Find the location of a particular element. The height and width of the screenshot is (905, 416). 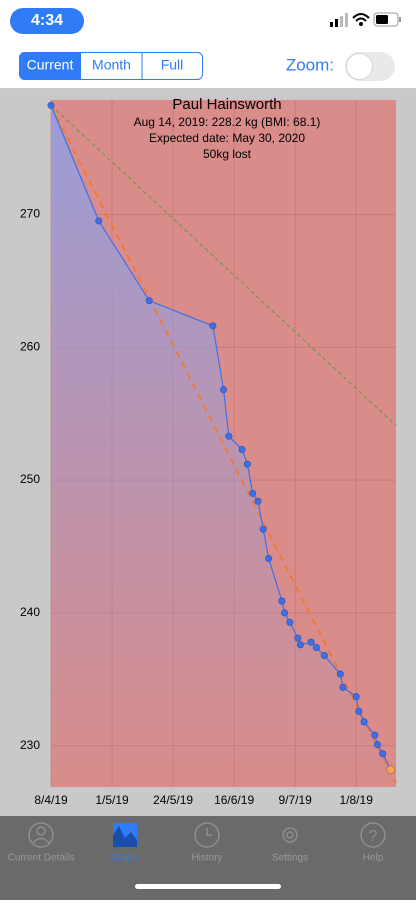

tab-label: History is located at coordinates (206, 858).